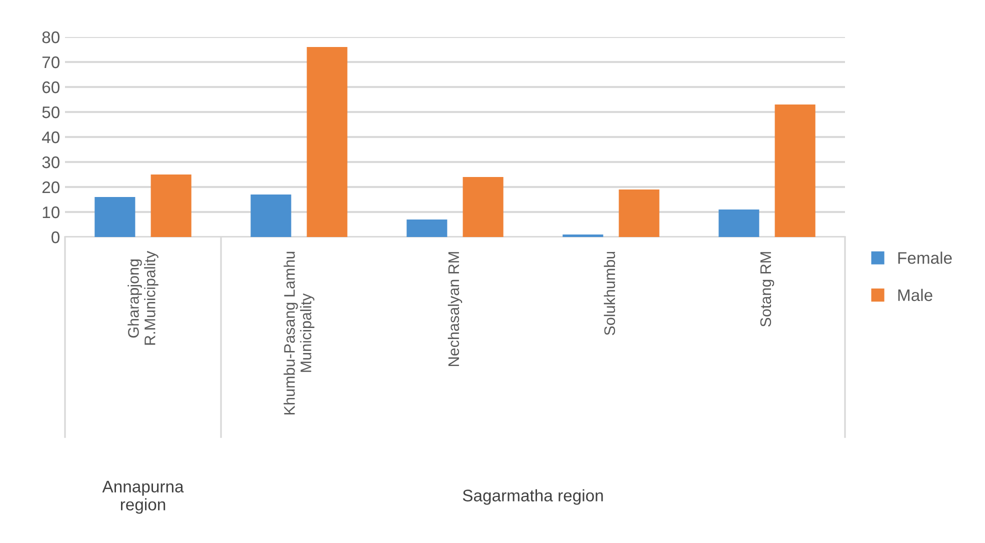 Image resolution: width=985 pixels, height=543 pixels. Describe the element at coordinates (51, 112) in the screenshot. I see `y-tick-label: 50` at that location.